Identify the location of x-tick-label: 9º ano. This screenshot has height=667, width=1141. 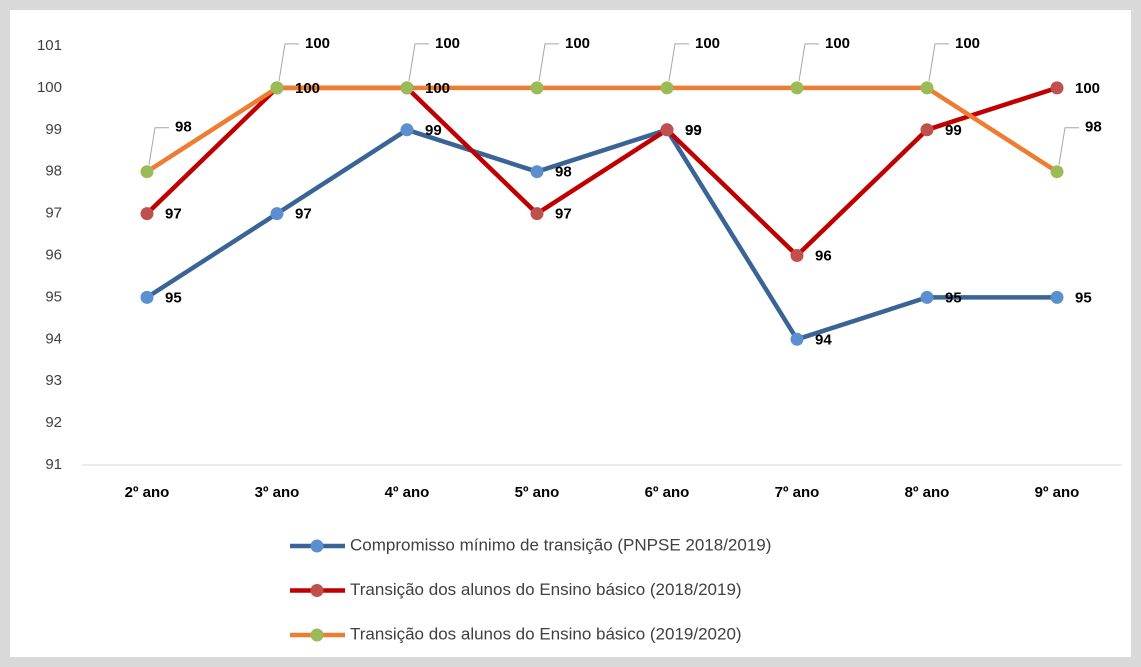
(1057, 492).